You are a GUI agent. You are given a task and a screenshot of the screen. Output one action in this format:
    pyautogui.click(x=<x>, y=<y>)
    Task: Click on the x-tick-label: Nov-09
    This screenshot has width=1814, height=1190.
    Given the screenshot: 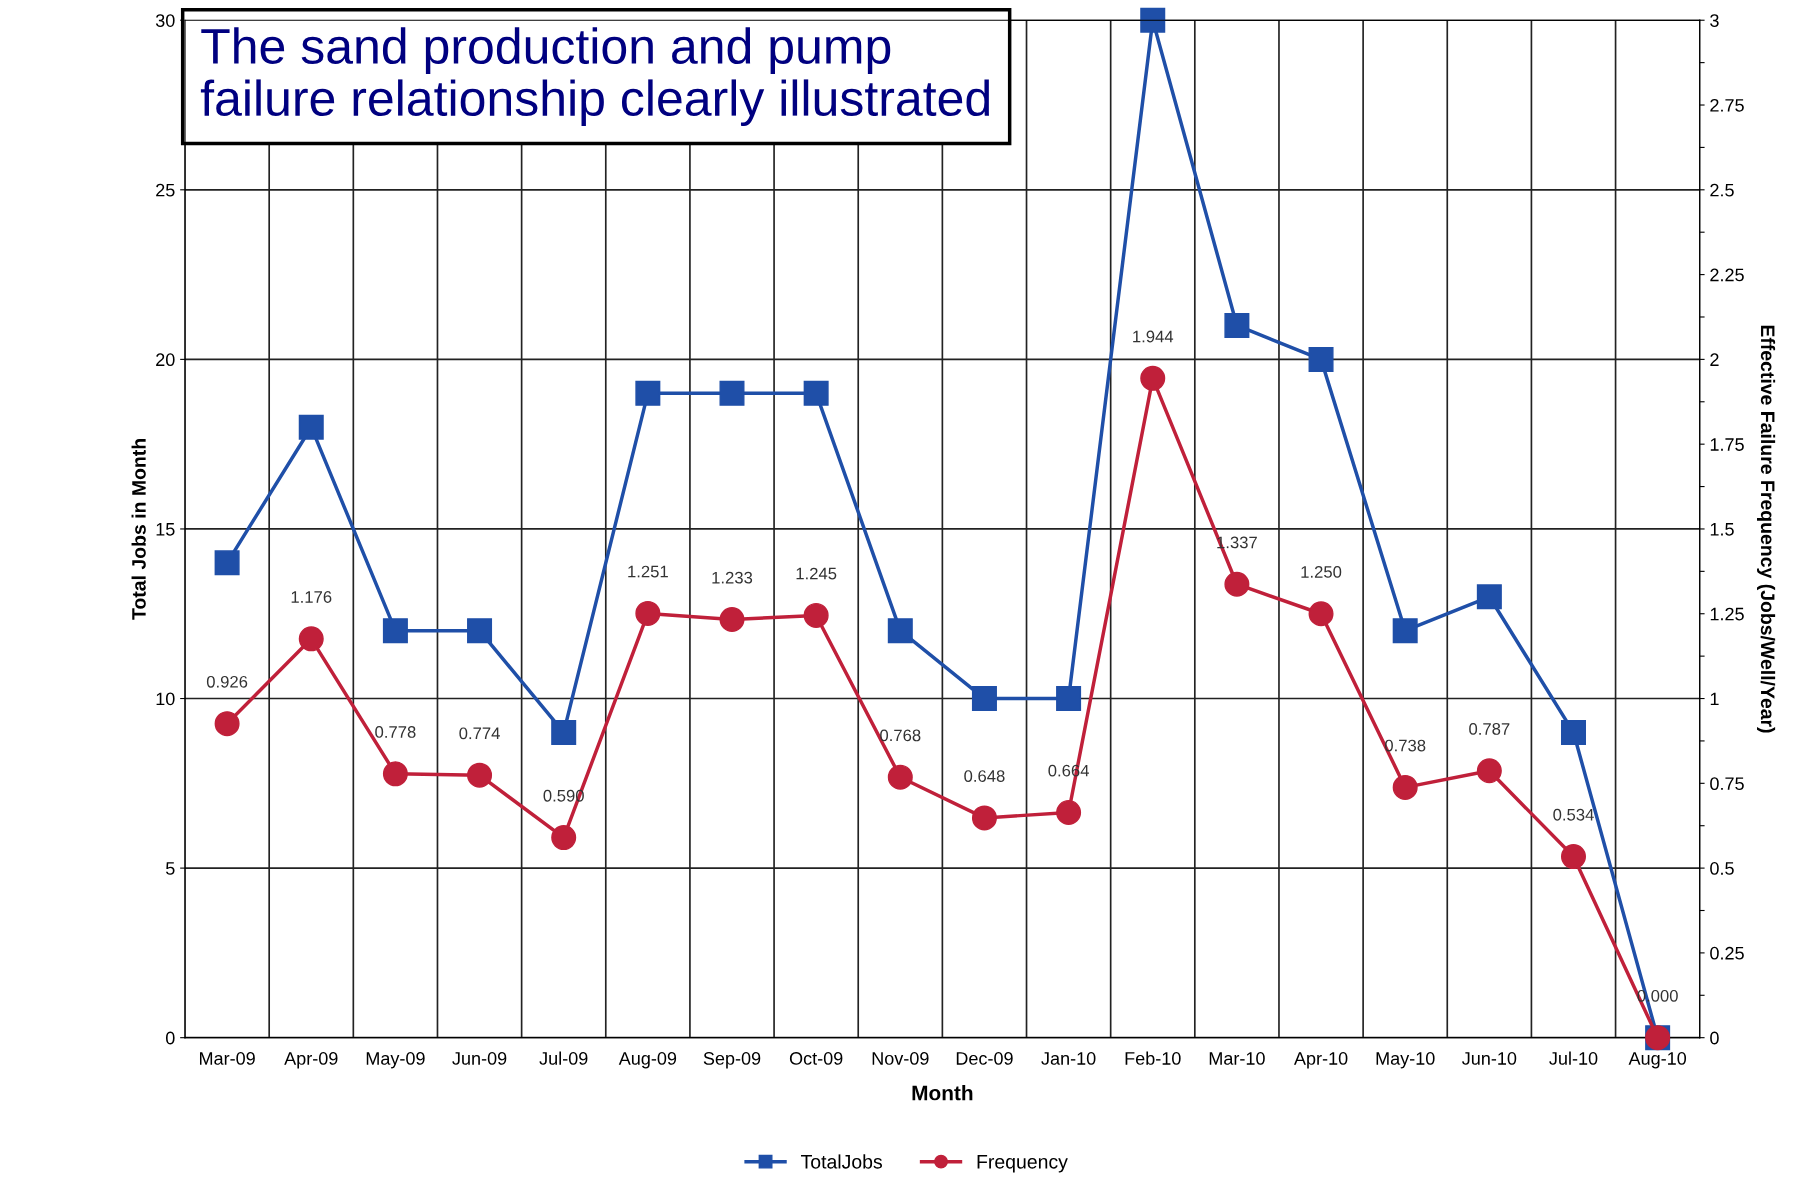 What is the action you would take?
    pyautogui.click(x=900, y=1058)
    